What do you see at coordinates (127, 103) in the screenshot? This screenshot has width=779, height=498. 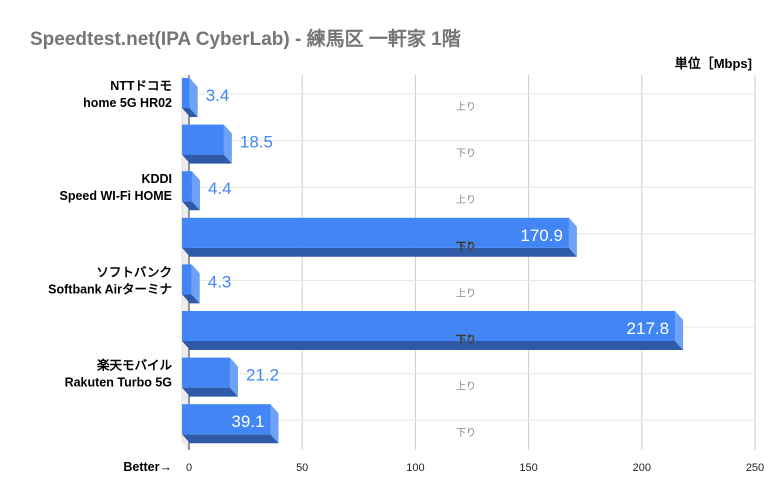 I see `category-label: home 5G HR02` at bounding box center [127, 103].